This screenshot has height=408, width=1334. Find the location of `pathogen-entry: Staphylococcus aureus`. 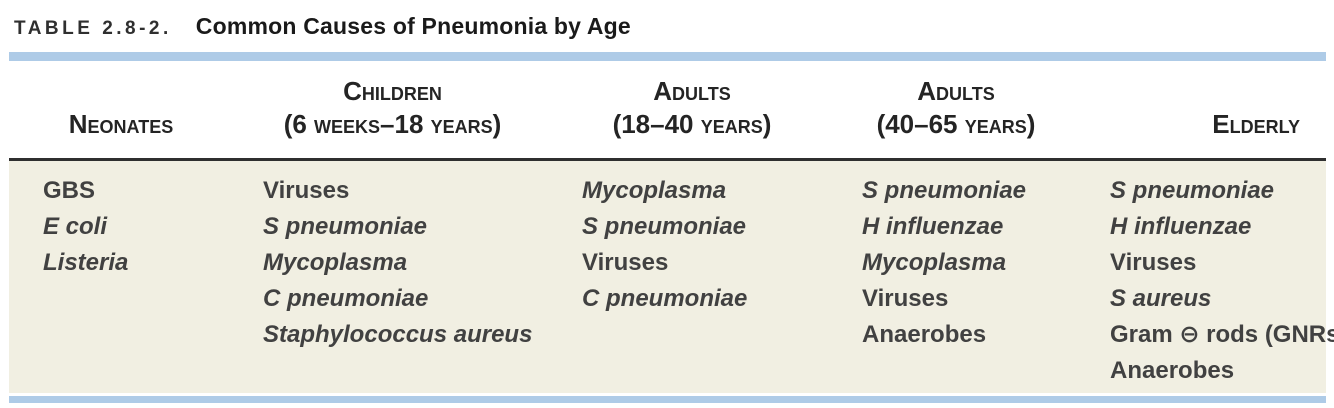

pathogen-entry: Staphylococcus aureus is located at coordinates (398, 334).